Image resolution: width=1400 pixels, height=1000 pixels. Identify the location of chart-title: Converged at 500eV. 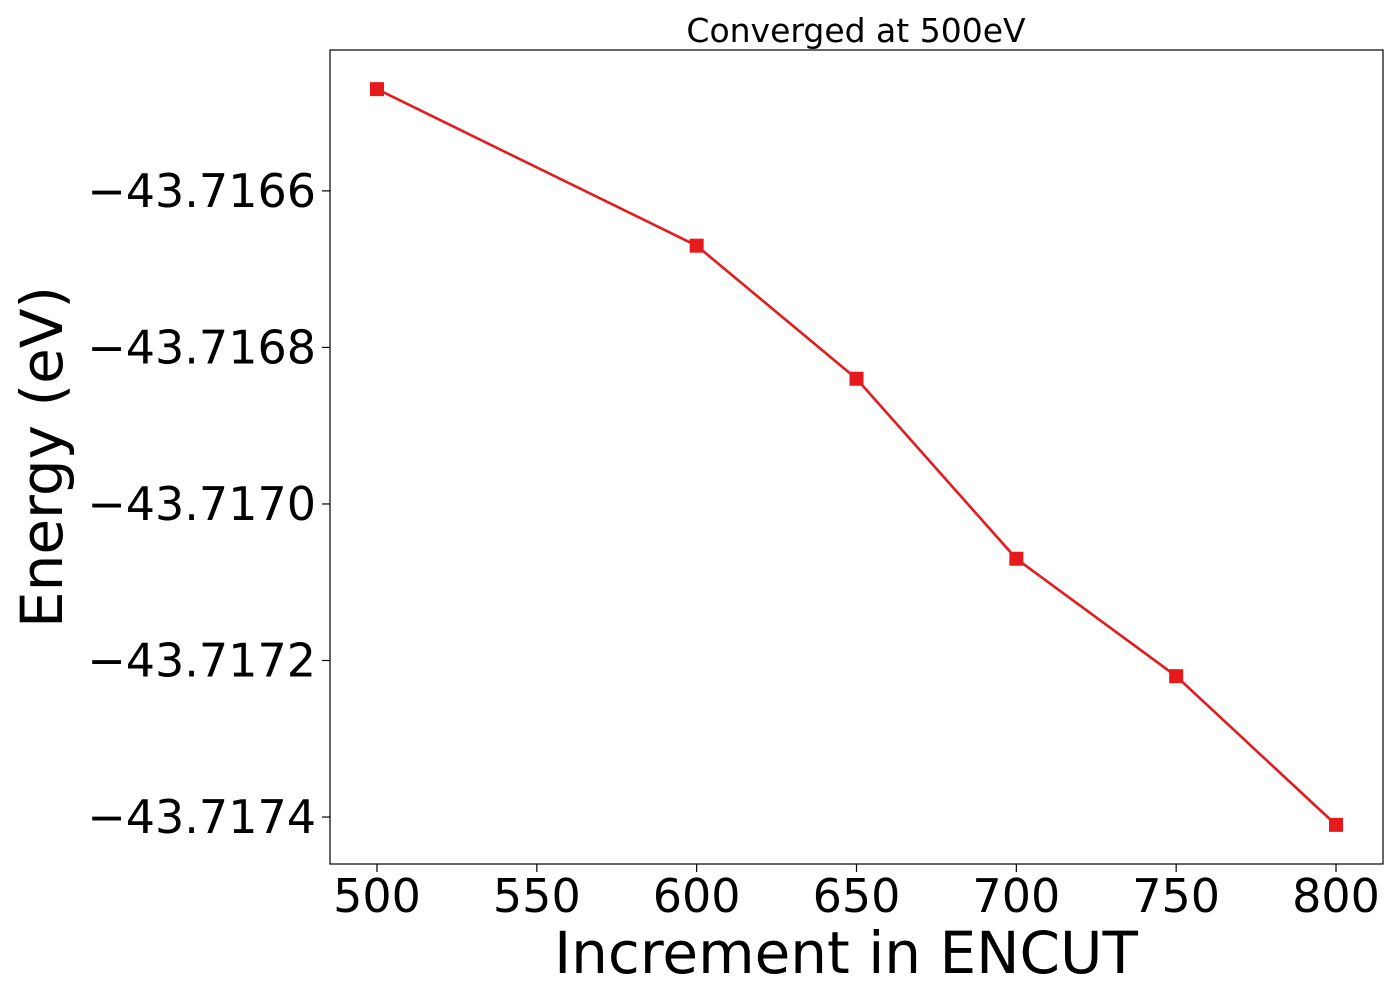
(856, 30).